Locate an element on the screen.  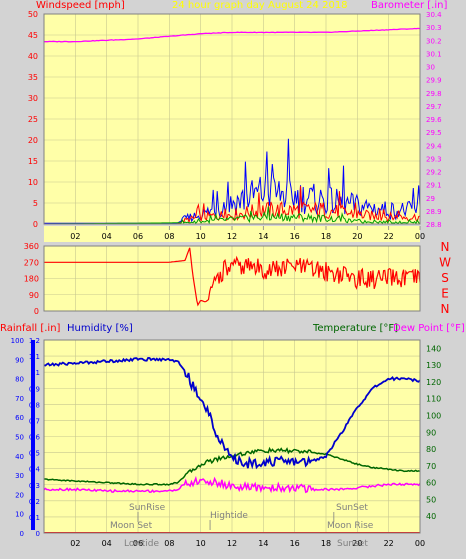
barometer-y-tick-label: 29.7 is located at coordinates (434, 107).